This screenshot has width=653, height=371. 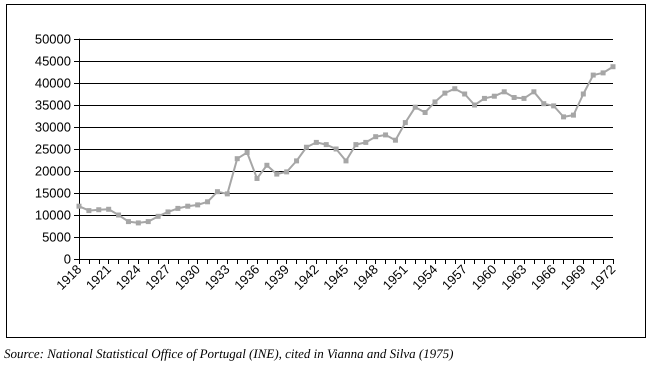 What do you see at coordinates (52, 193) in the screenshot?
I see `y-tick-label: 15000` at bounding box center [52, 193].